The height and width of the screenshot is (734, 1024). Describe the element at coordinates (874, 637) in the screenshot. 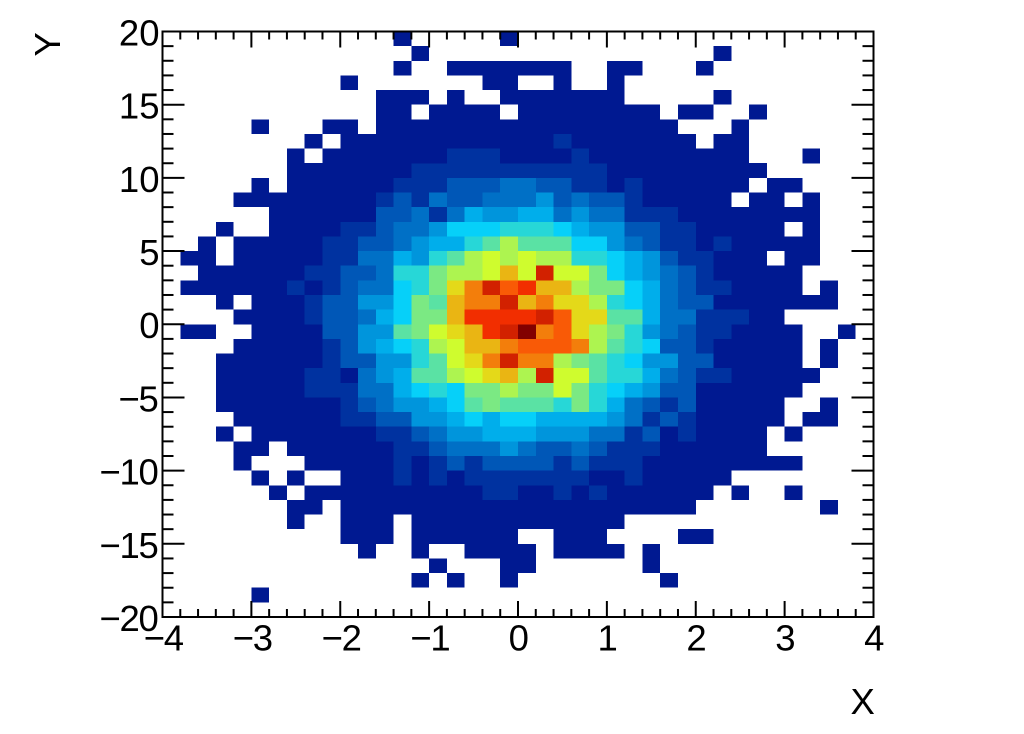

I see `svg-text: 4` at that location.